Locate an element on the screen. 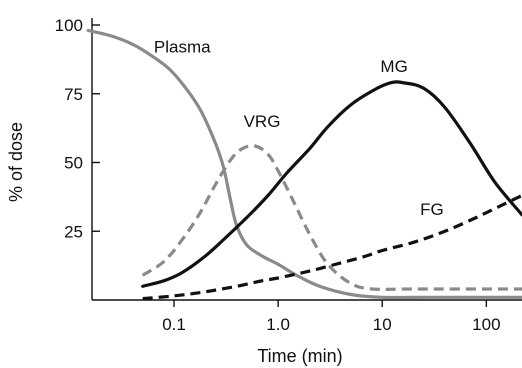  x-tick-label-10: 10 is located at coordinates (382, 324).